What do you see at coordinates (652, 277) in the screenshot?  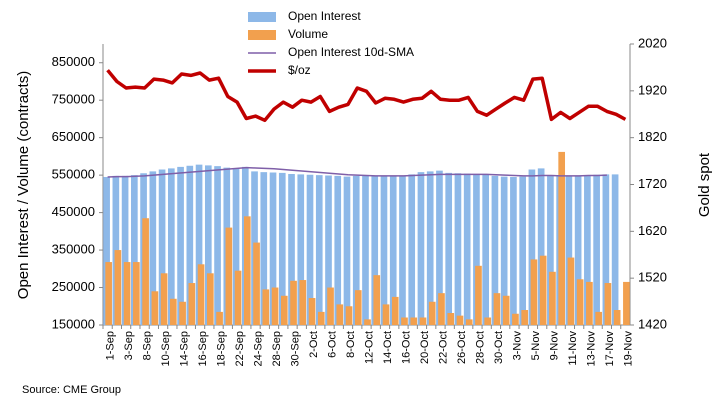 I see `y2-tick-label: 1520` at bounding box center [652, 277].